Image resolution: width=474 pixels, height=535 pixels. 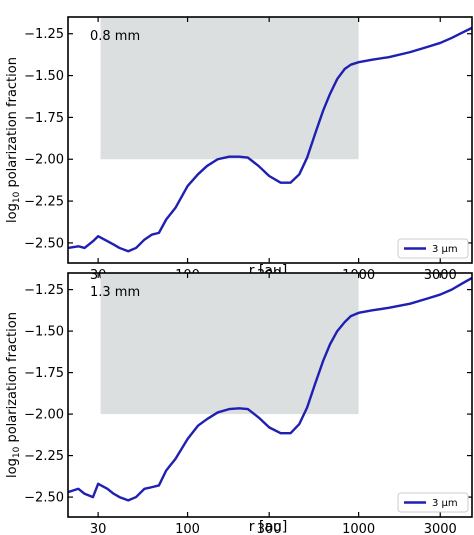 What do you see at coordinates (187, 528) in the screenshot?
I see `x-tick-label: 100` at bounding box center [187, 528].